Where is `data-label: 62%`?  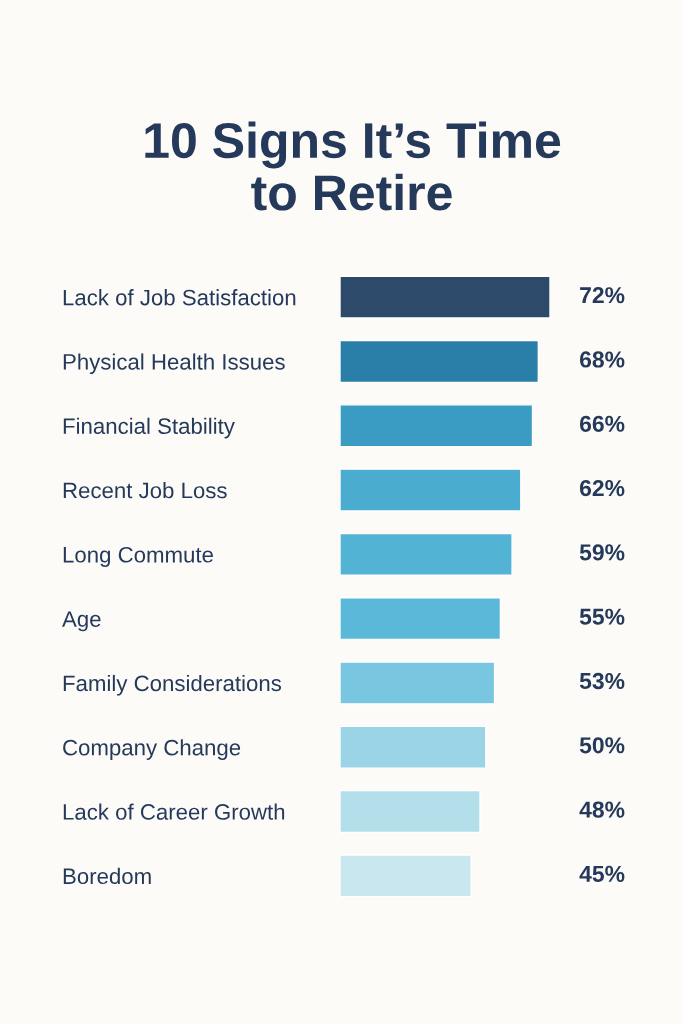
data-label: 62% is located at coordinates (602, 488).